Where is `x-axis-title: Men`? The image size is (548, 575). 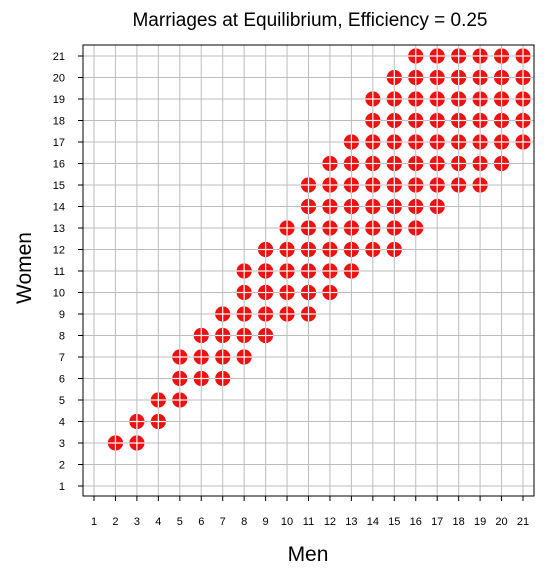
x-axis-title: Men is located at coordinates (308, 554).